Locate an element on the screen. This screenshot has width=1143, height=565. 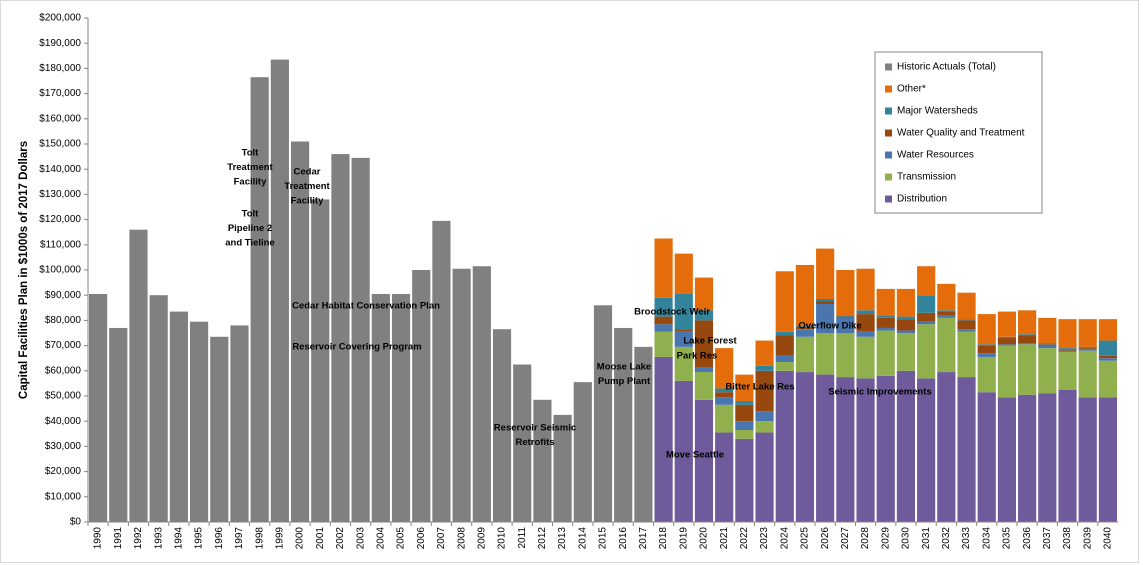
x-tick-label: 2014 is located at coordinates (582, 538).